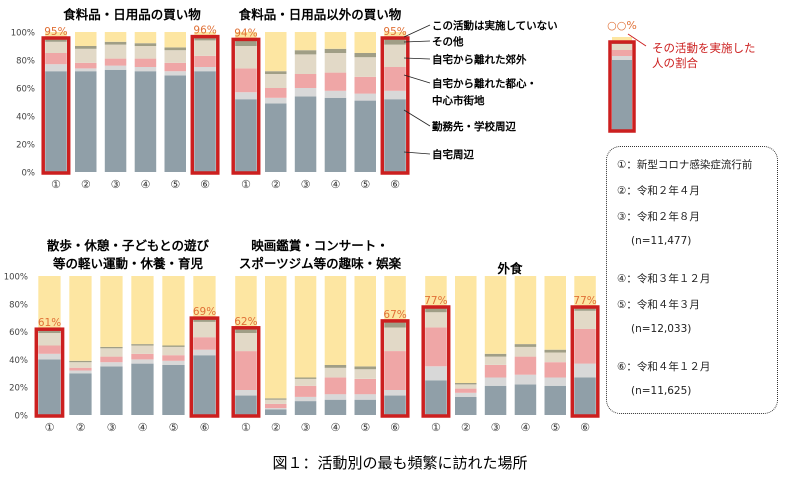 This screenshot has height=483, width=800. Describe the element at coordinates (658, 191) in the screenshot. I see `period-2: ②：令和２年４月` at that location.